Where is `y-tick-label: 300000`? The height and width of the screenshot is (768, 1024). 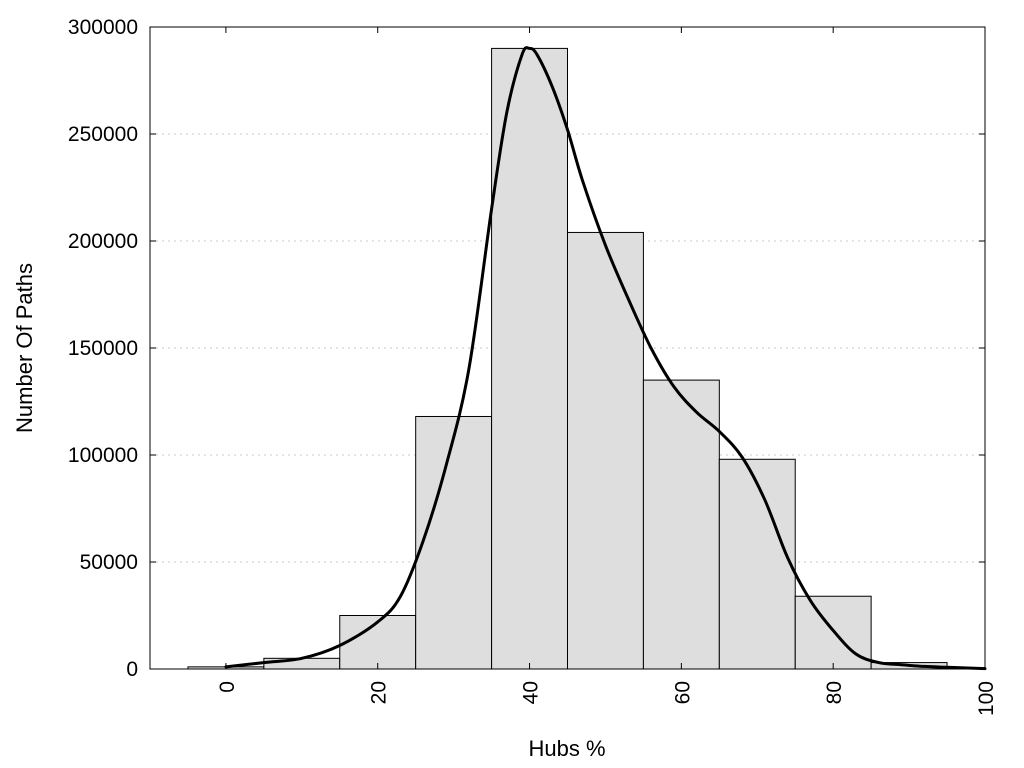
y-tick-label: 300000 is located at coordinates (103, 27).